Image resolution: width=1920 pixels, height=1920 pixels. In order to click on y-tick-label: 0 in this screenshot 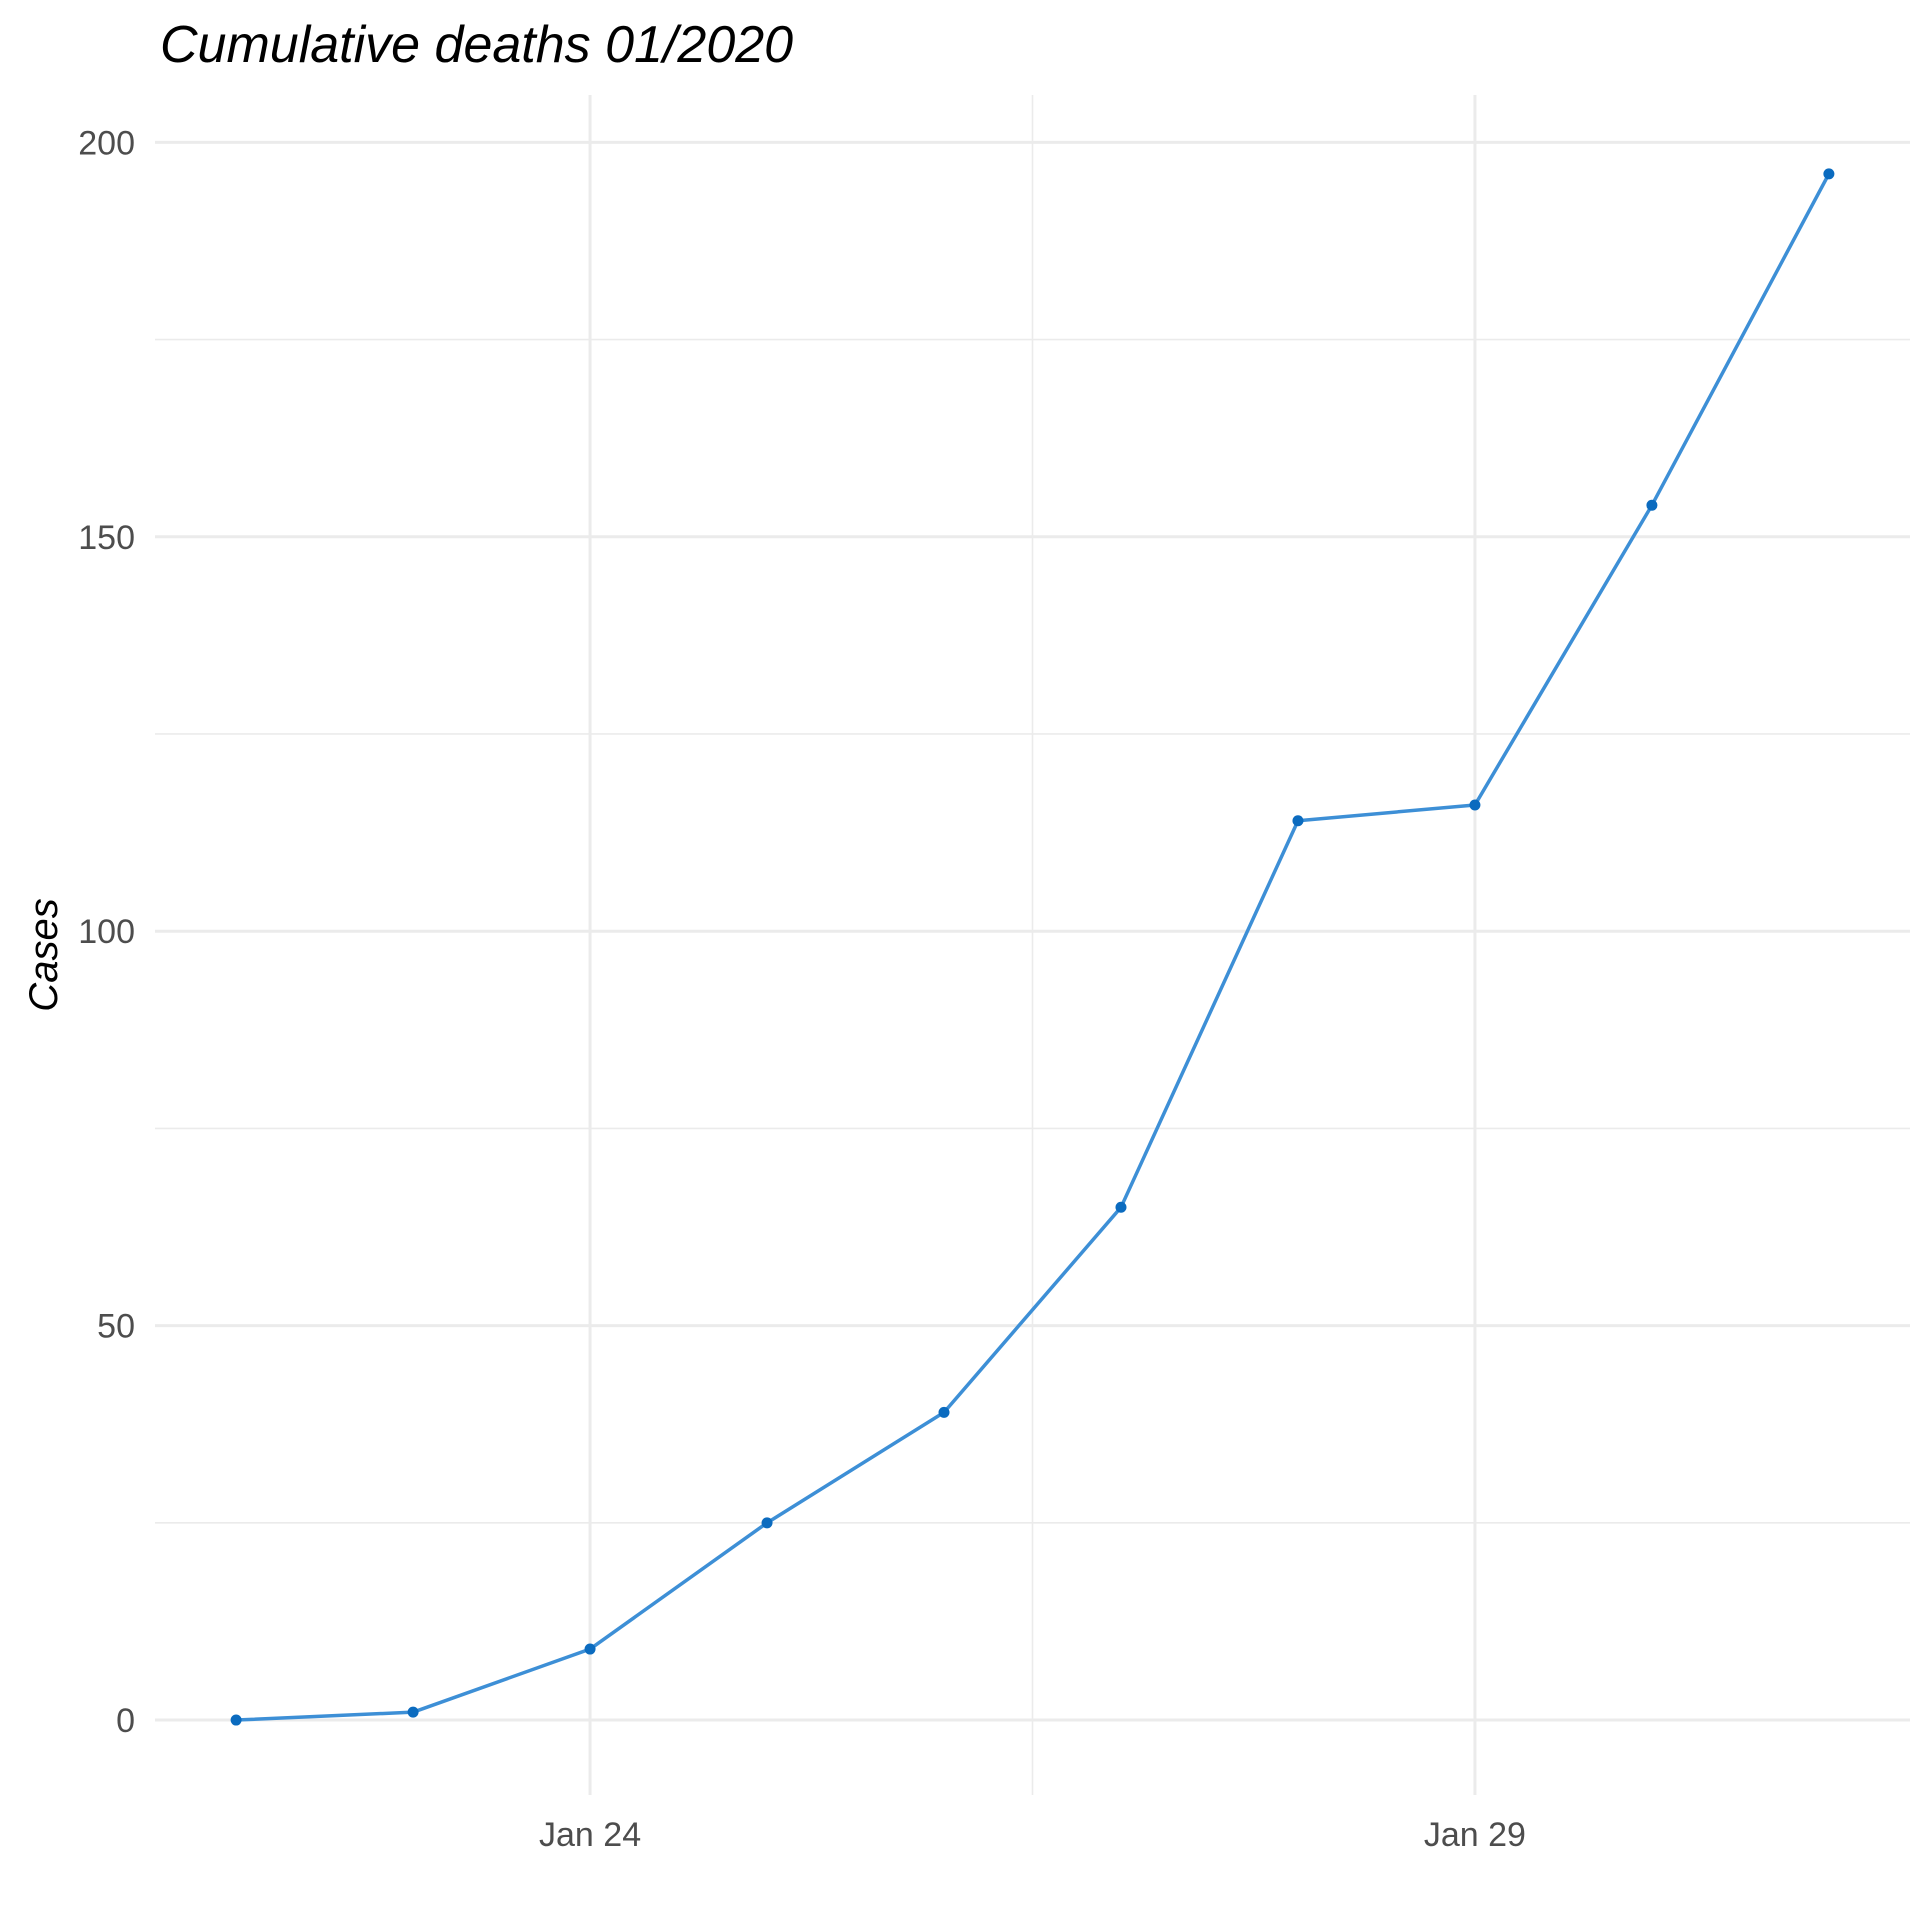, I will do `click(125, 1721)`.